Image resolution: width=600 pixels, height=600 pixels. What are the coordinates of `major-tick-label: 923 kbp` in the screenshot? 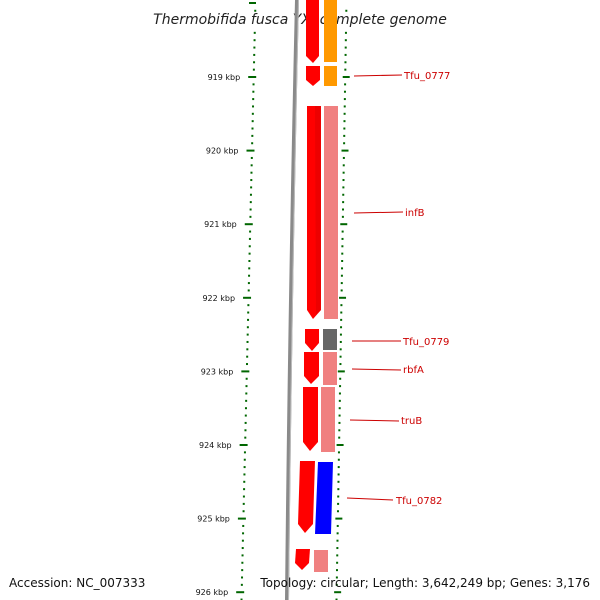 It's located at (217, 371).